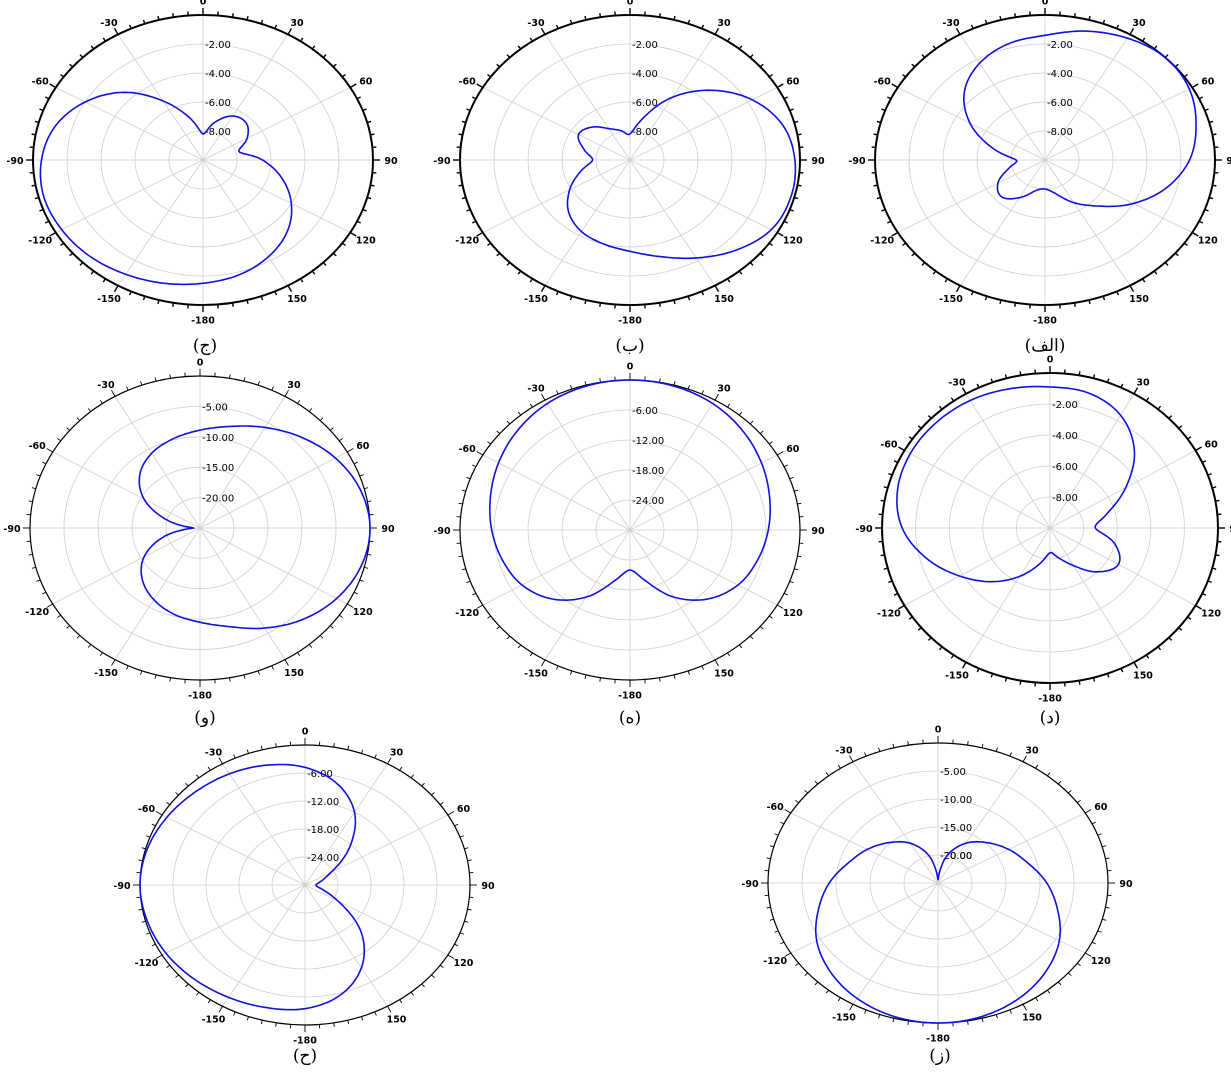 This screenshot has height=1076, width=1231. What do you see at coordinates (218, 438) in the screenshot?
I see `radial-label: -10.00` at bounding box center [218, 438].